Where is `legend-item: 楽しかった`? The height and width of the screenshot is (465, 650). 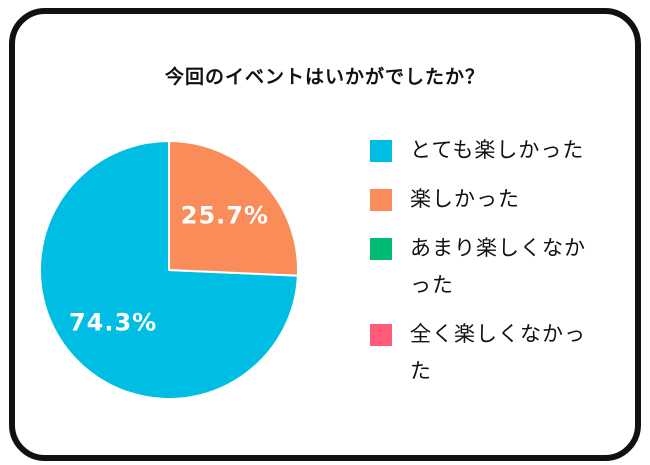 legend-item: 楽しかった is located at coordinates (490, 199).